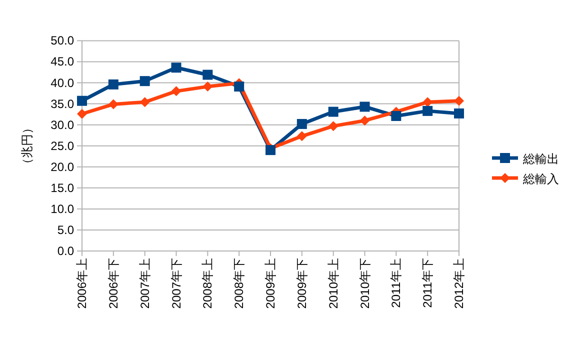 This screenshot has height=340, width=575. I want to click on y-tick-label: 40.0, so click(62, 83).